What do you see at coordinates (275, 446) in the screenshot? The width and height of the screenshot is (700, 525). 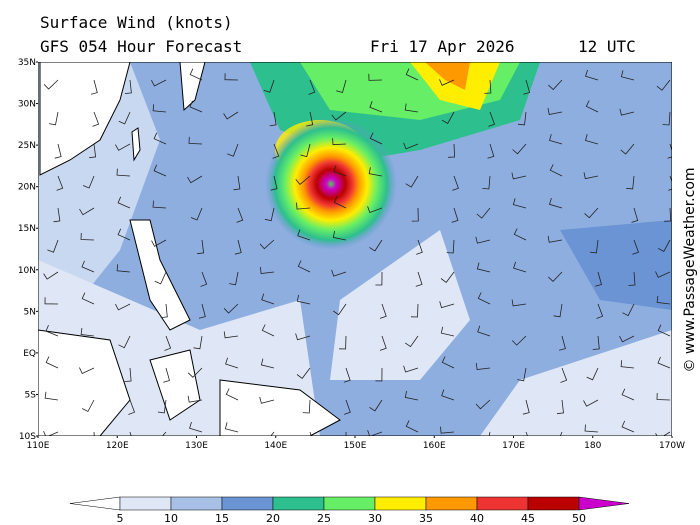 I see `lon-label: 140E` at bounding box center [275, 446].